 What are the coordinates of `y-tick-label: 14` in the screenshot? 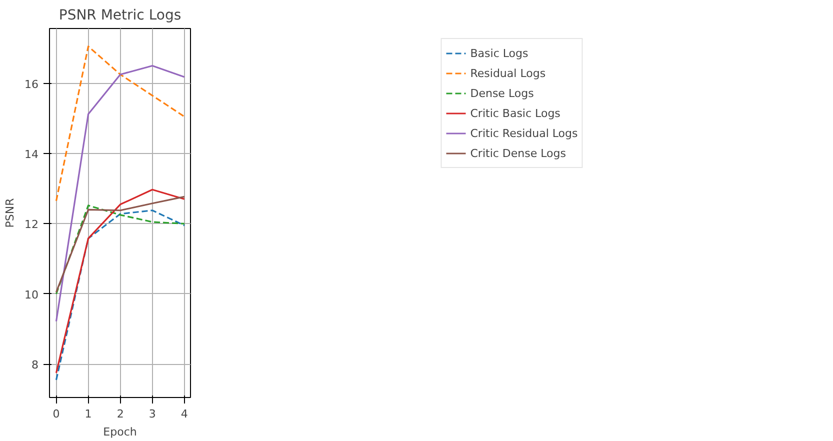 It's located at (31, 154).